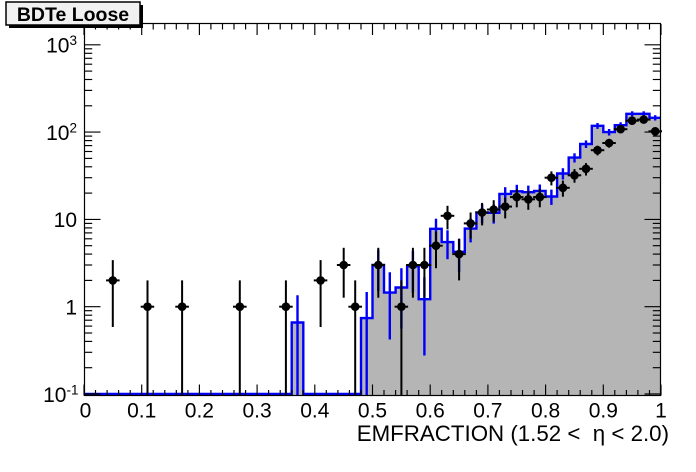 This screenshot has width=696, height=472. What do you see at coordinates (73, 15) in the screenshot?
I see `svg-text: BDTe Loose` at bounding box center [73, 15].